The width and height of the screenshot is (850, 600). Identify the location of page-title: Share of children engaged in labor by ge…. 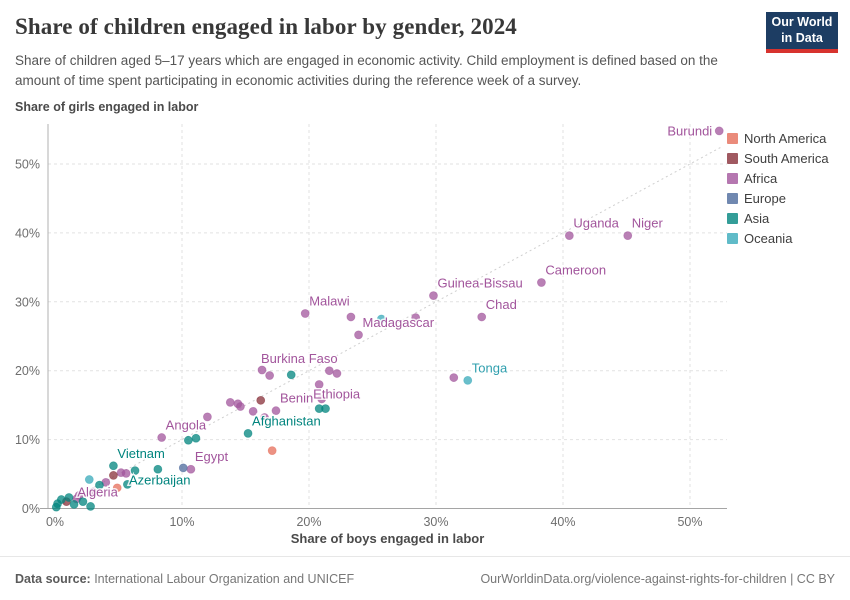
(266, 26).